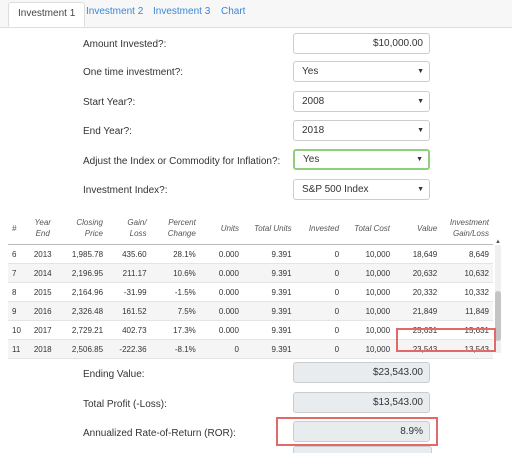 The image size is (512, 453). I want to click on cell-investment-gain-loss: 11,849, so click(467, 311).